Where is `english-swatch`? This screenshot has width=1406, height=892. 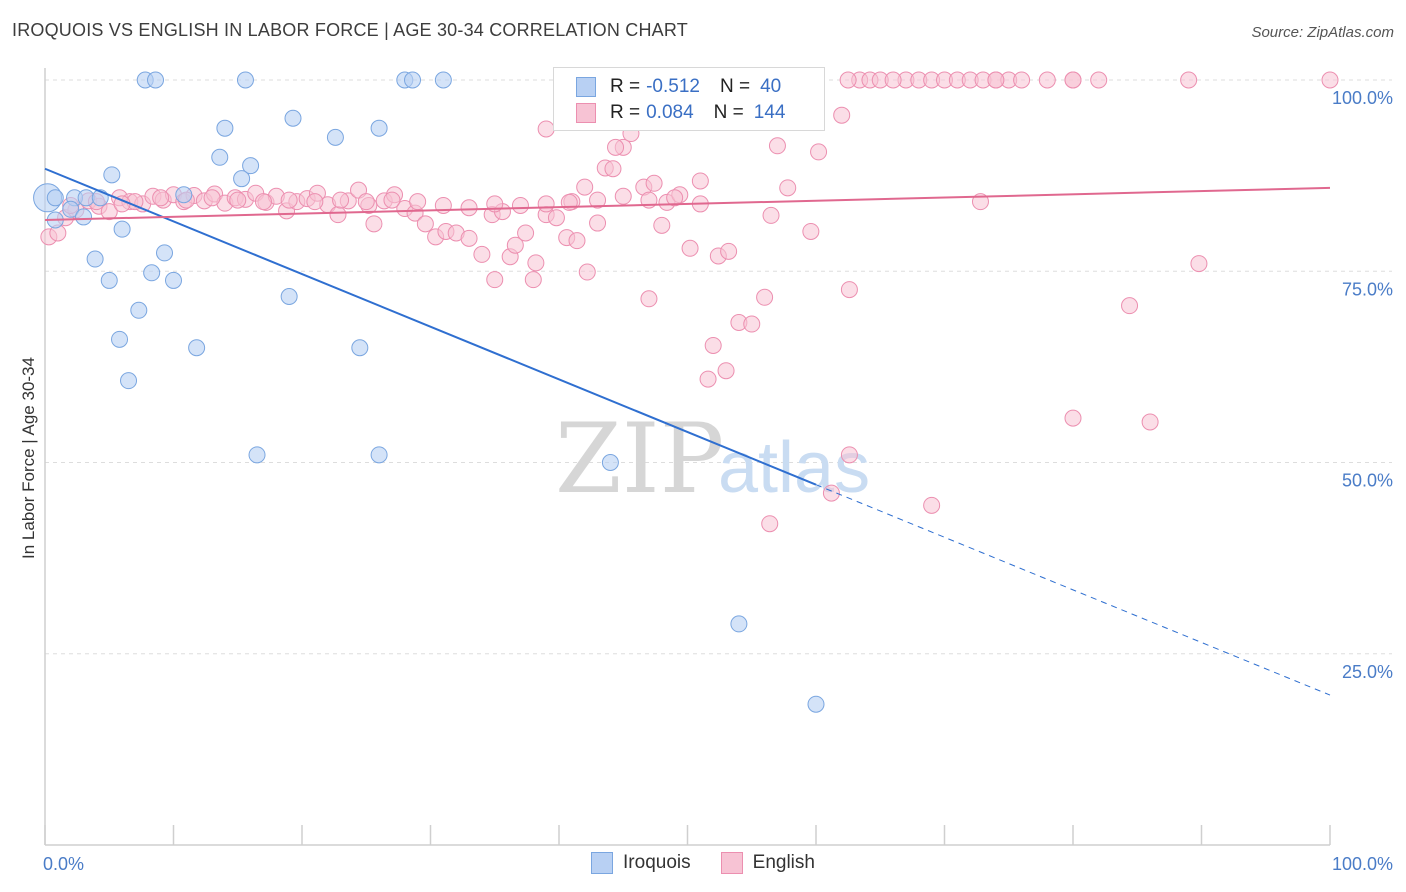 english-swatch is located at coordinates (586, 113).